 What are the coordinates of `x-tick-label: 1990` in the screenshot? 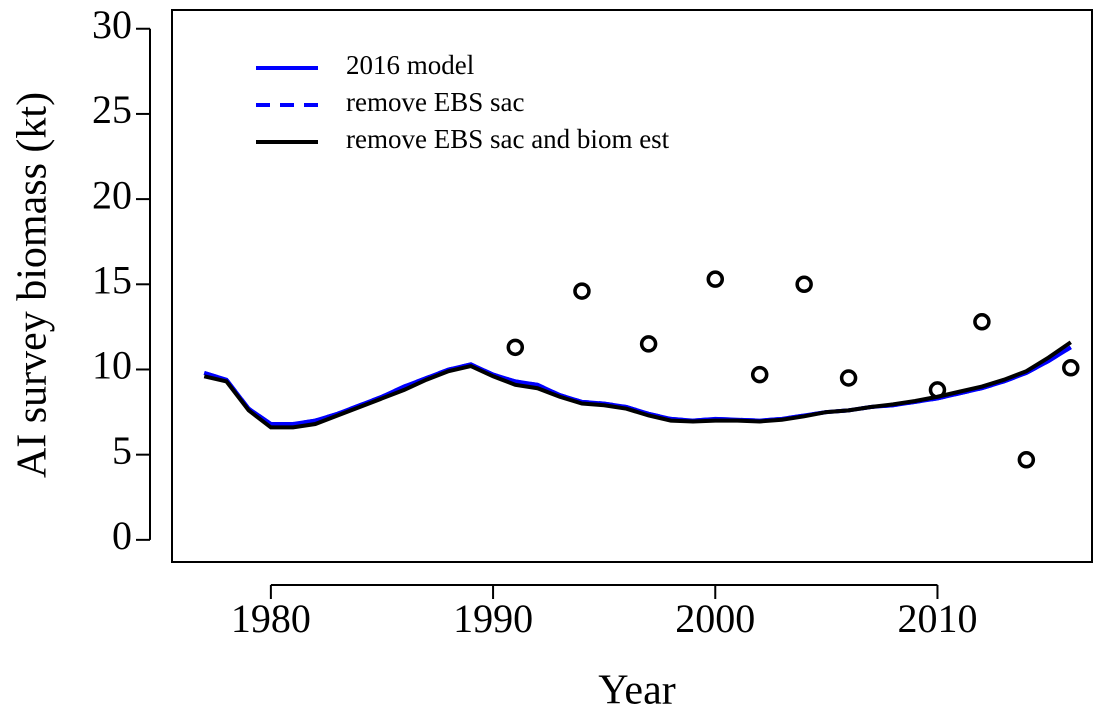 It's located at (493, 618).